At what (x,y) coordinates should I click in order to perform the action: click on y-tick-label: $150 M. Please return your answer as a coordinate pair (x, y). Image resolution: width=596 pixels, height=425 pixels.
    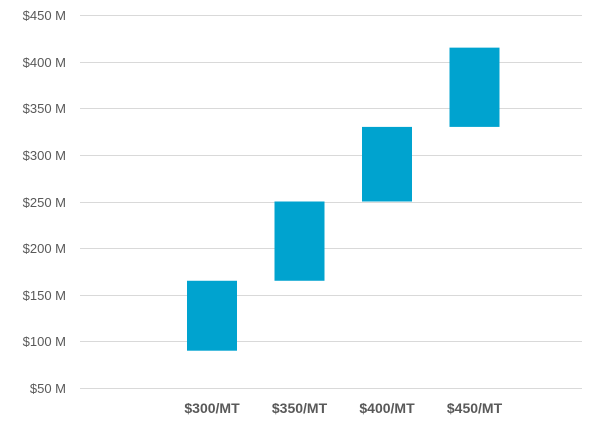
    Looking at the image, I should click on (44, 295).